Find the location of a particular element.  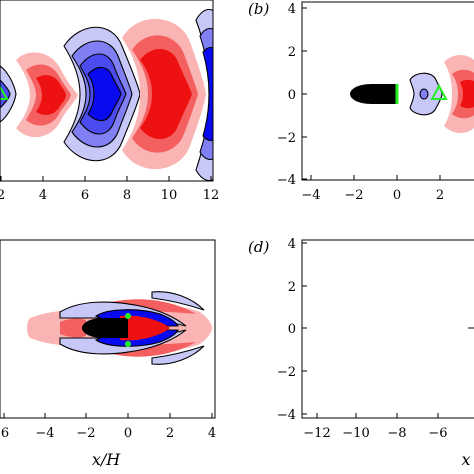

blue-lower-far is located at coordinates (178, 355).